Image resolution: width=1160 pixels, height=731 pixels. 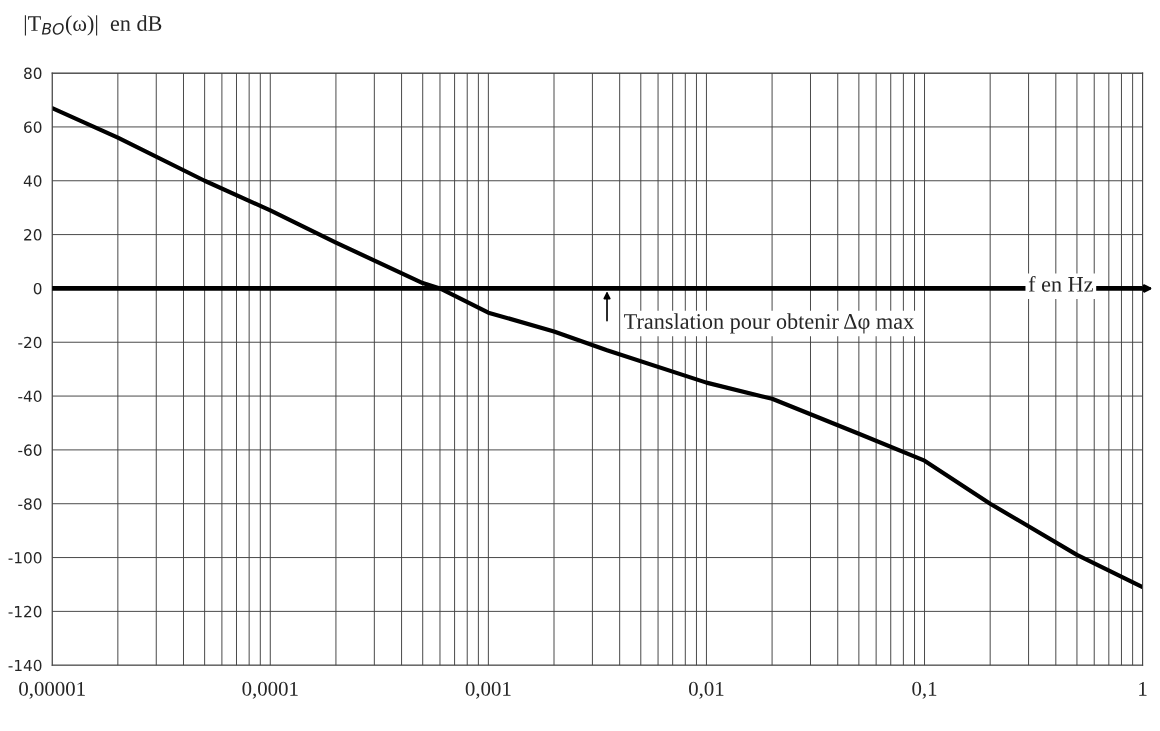 I want to click on y-tick-label: 80, so click(x=33, y=73).